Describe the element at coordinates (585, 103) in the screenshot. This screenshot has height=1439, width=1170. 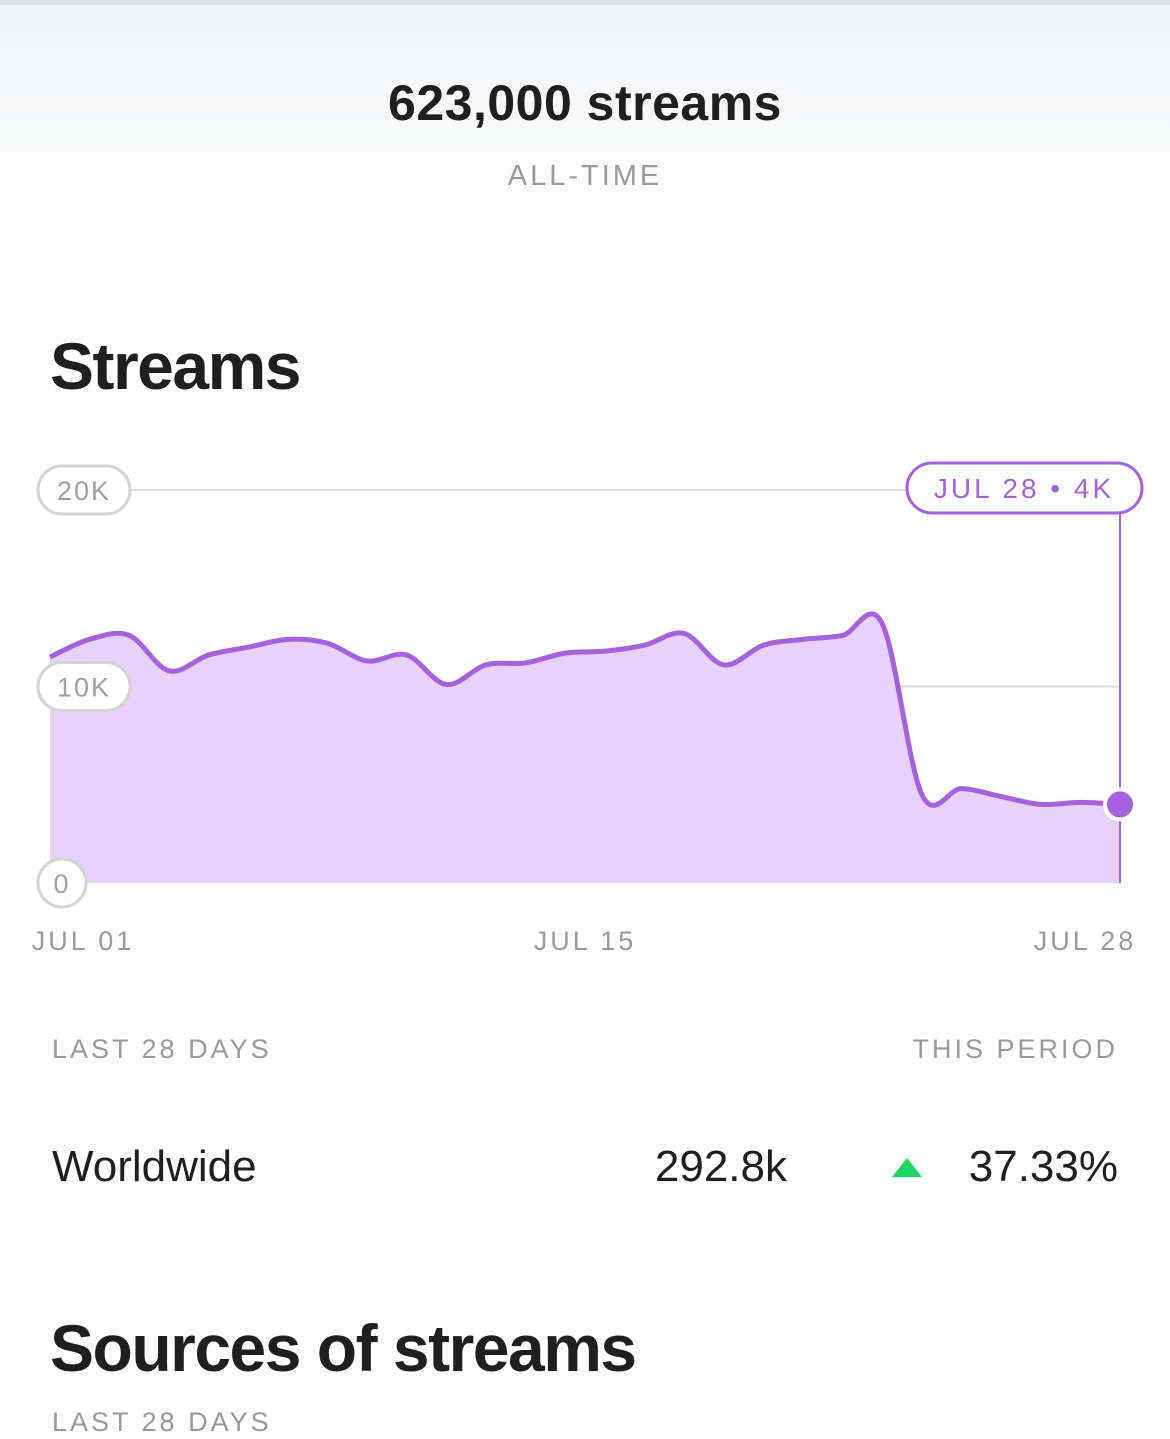
I see `total-streams: 623,000 streams` at that location.